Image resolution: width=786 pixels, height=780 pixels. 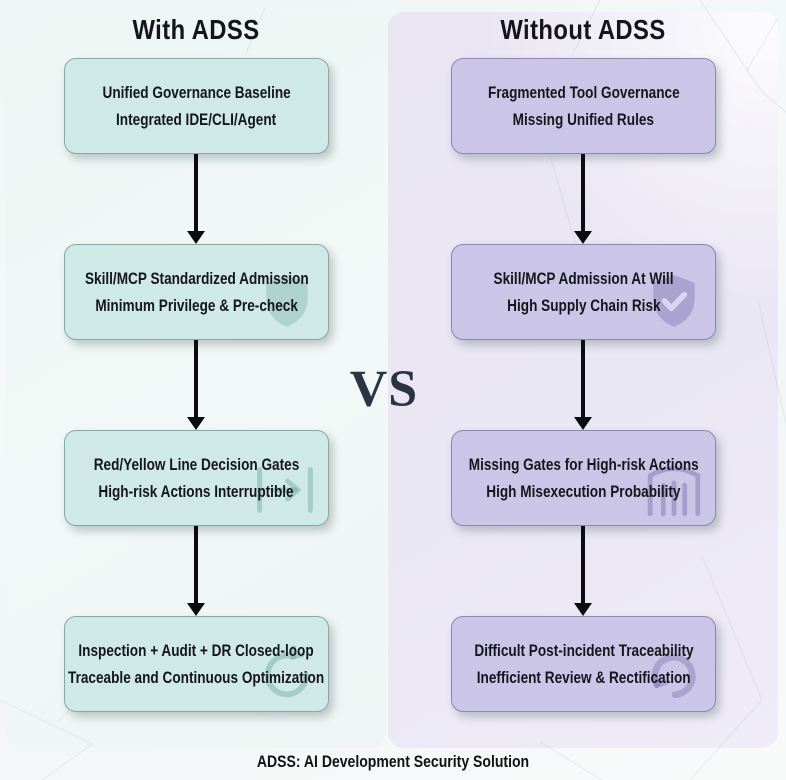 I want to click on box-text-line: Inefficient Review & Rectification, so click(x=583, y=677).